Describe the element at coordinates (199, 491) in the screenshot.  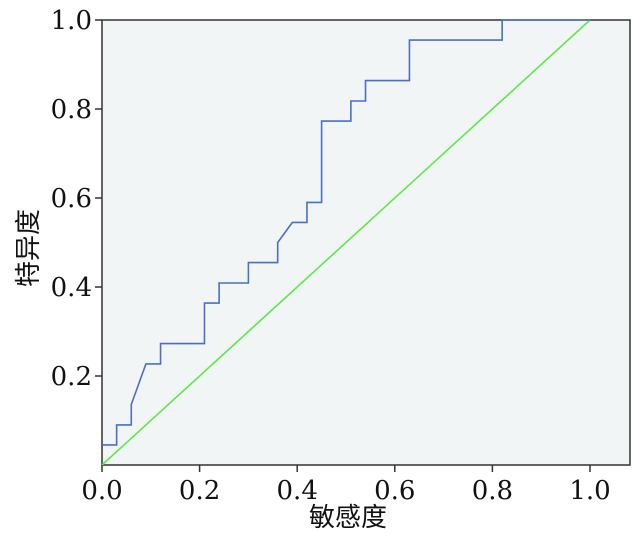
I see `x-tick-label: 0.2` at that location.